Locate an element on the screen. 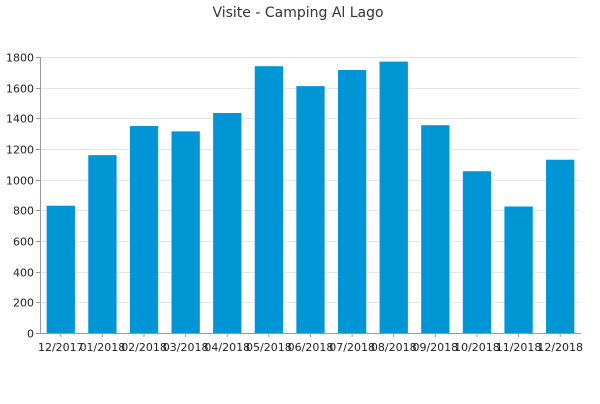  x-tick-label: 05/2018 is located at coordinates (269, 347).